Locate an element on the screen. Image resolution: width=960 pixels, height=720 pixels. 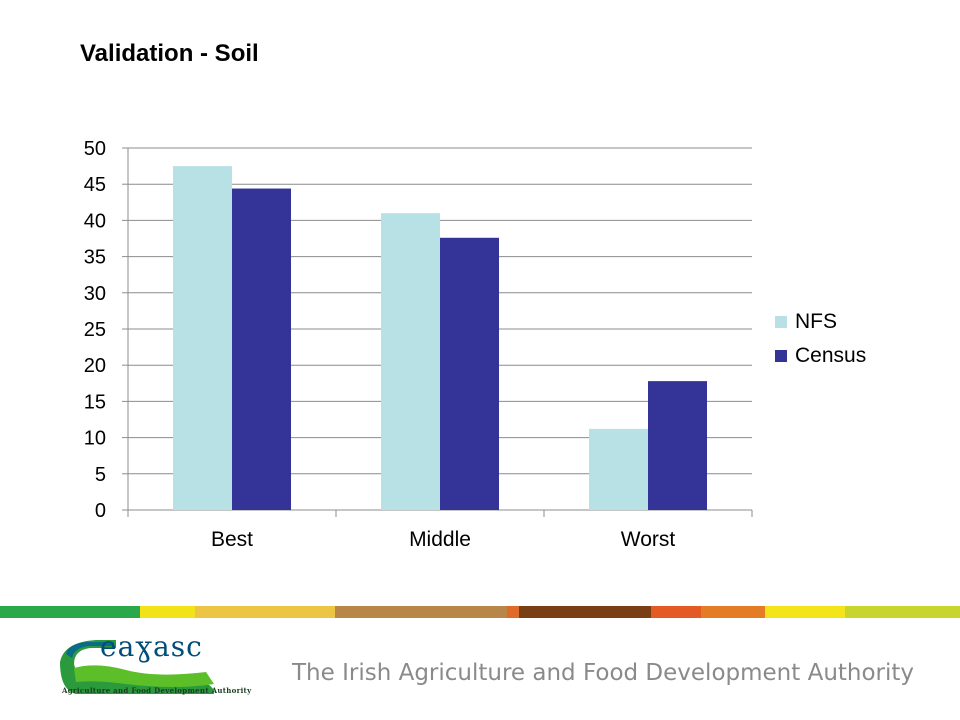
teagasc-logo-icon is located at coordinates (137, 667).